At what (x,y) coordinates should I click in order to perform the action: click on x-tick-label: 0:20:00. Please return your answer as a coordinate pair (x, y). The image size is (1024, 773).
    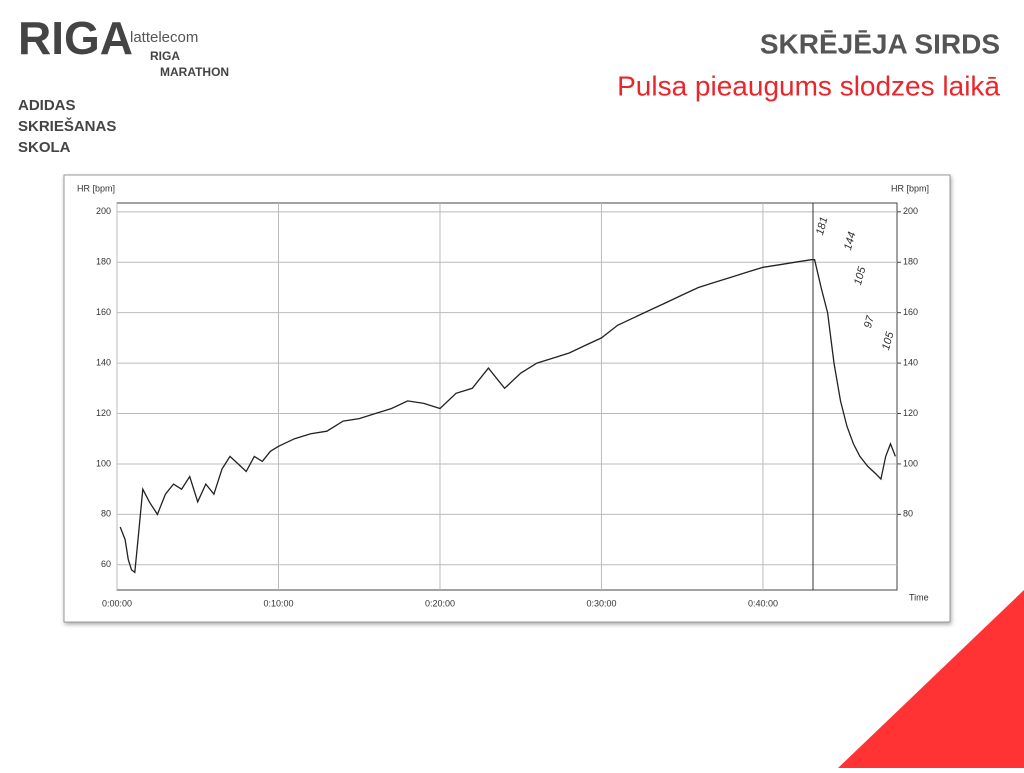
    Looking at the image, I should click on (440, 603).